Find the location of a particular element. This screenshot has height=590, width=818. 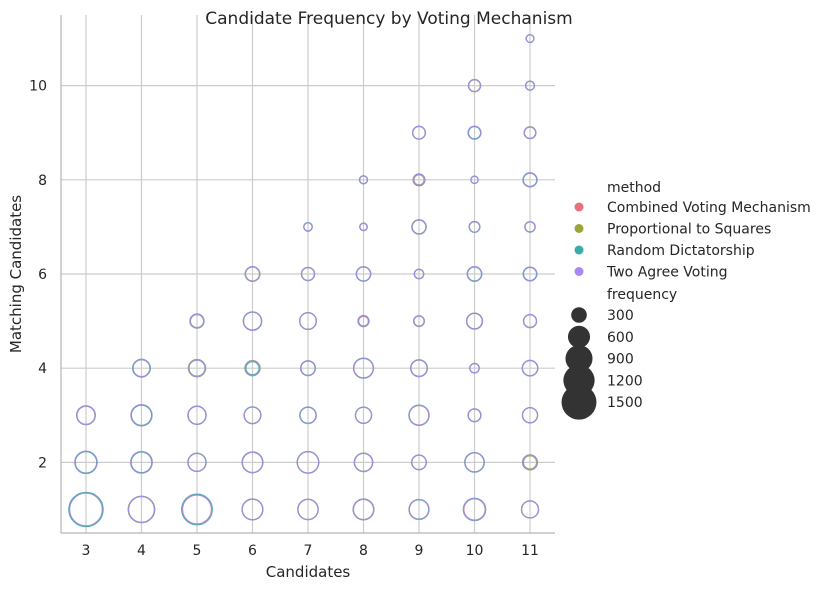

legend-label: Proportional to Squares is located at coordinates (689, 230).